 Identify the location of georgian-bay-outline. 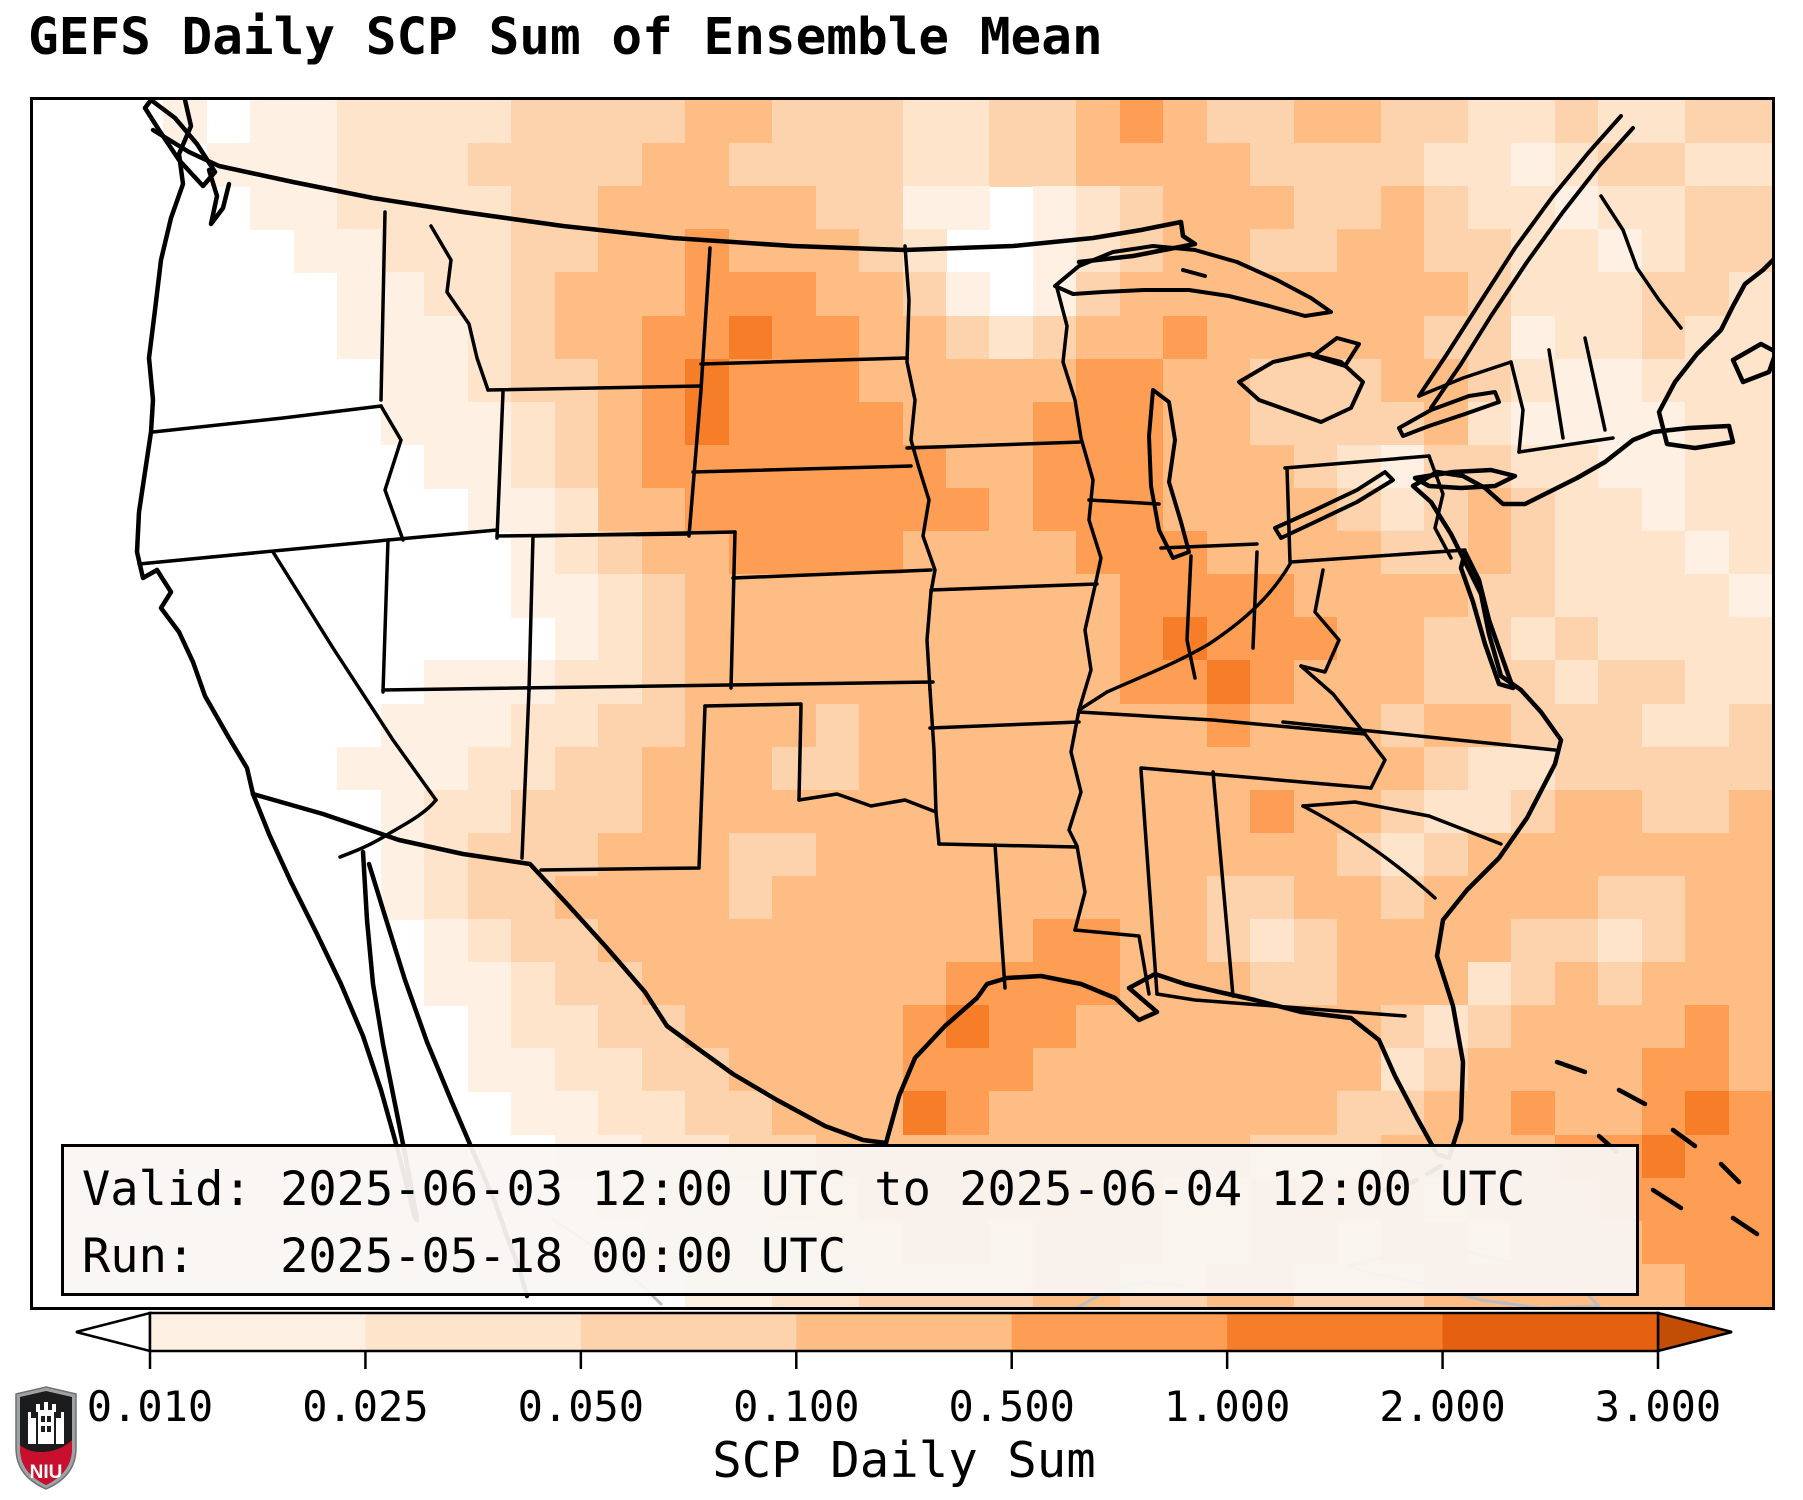
(1336, 352).